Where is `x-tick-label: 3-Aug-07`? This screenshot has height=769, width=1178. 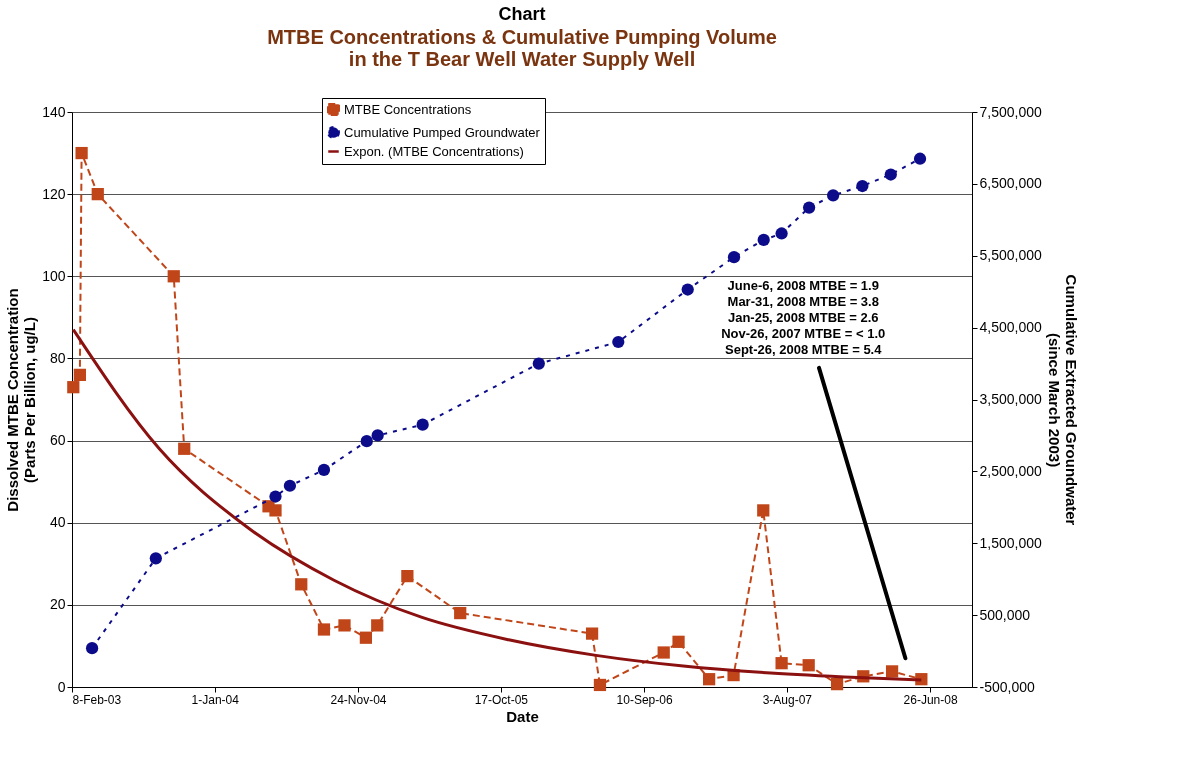 x-tick-label: 3-Aug-07 is located at coordinates (787, 699).